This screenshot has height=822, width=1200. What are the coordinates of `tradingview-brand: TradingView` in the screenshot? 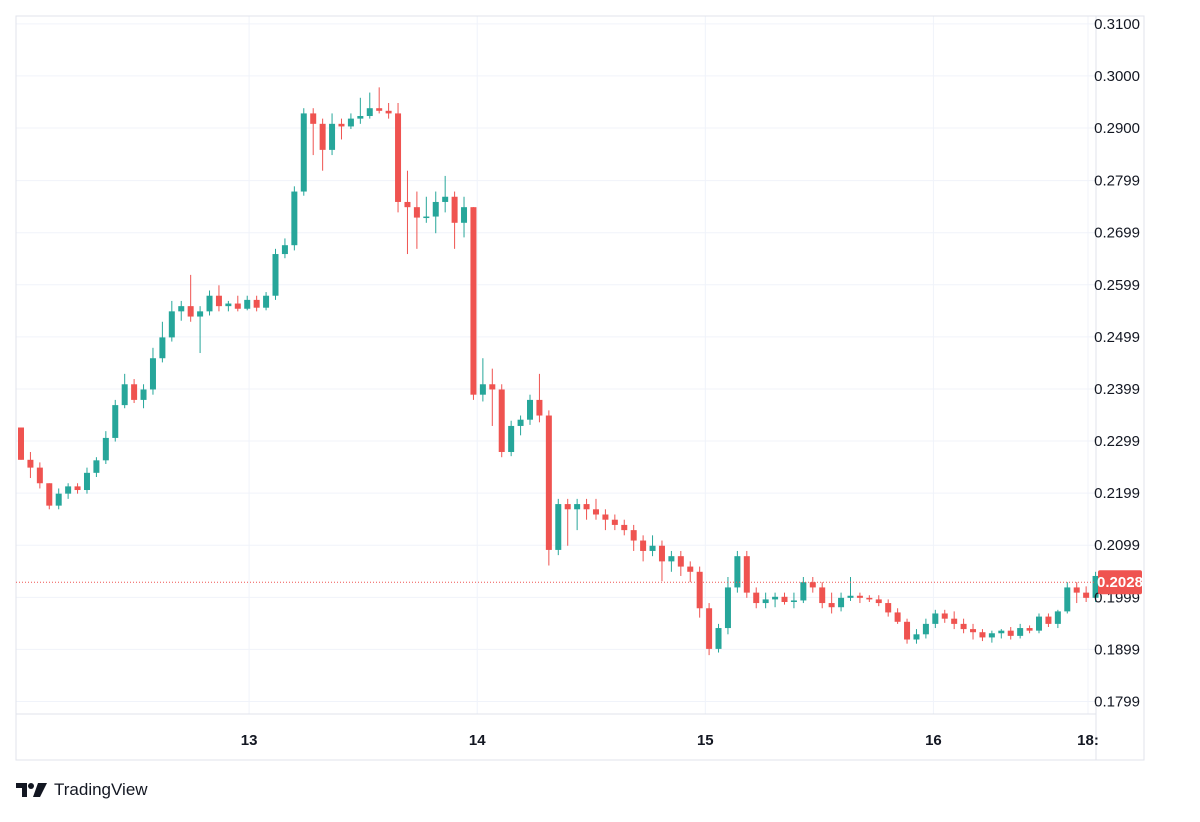 It's located at (82, 790).